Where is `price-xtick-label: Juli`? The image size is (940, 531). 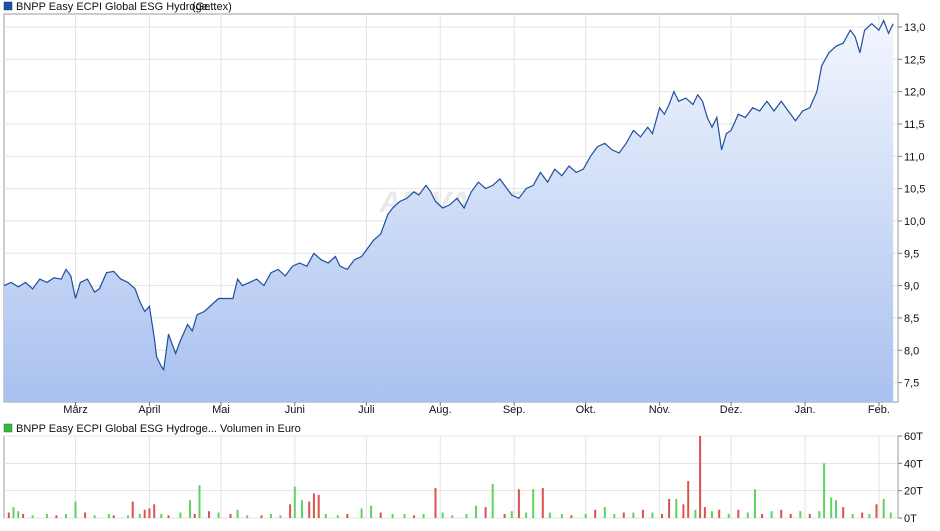 price-xtick-label: Juli is located at coordinates (366, 410).